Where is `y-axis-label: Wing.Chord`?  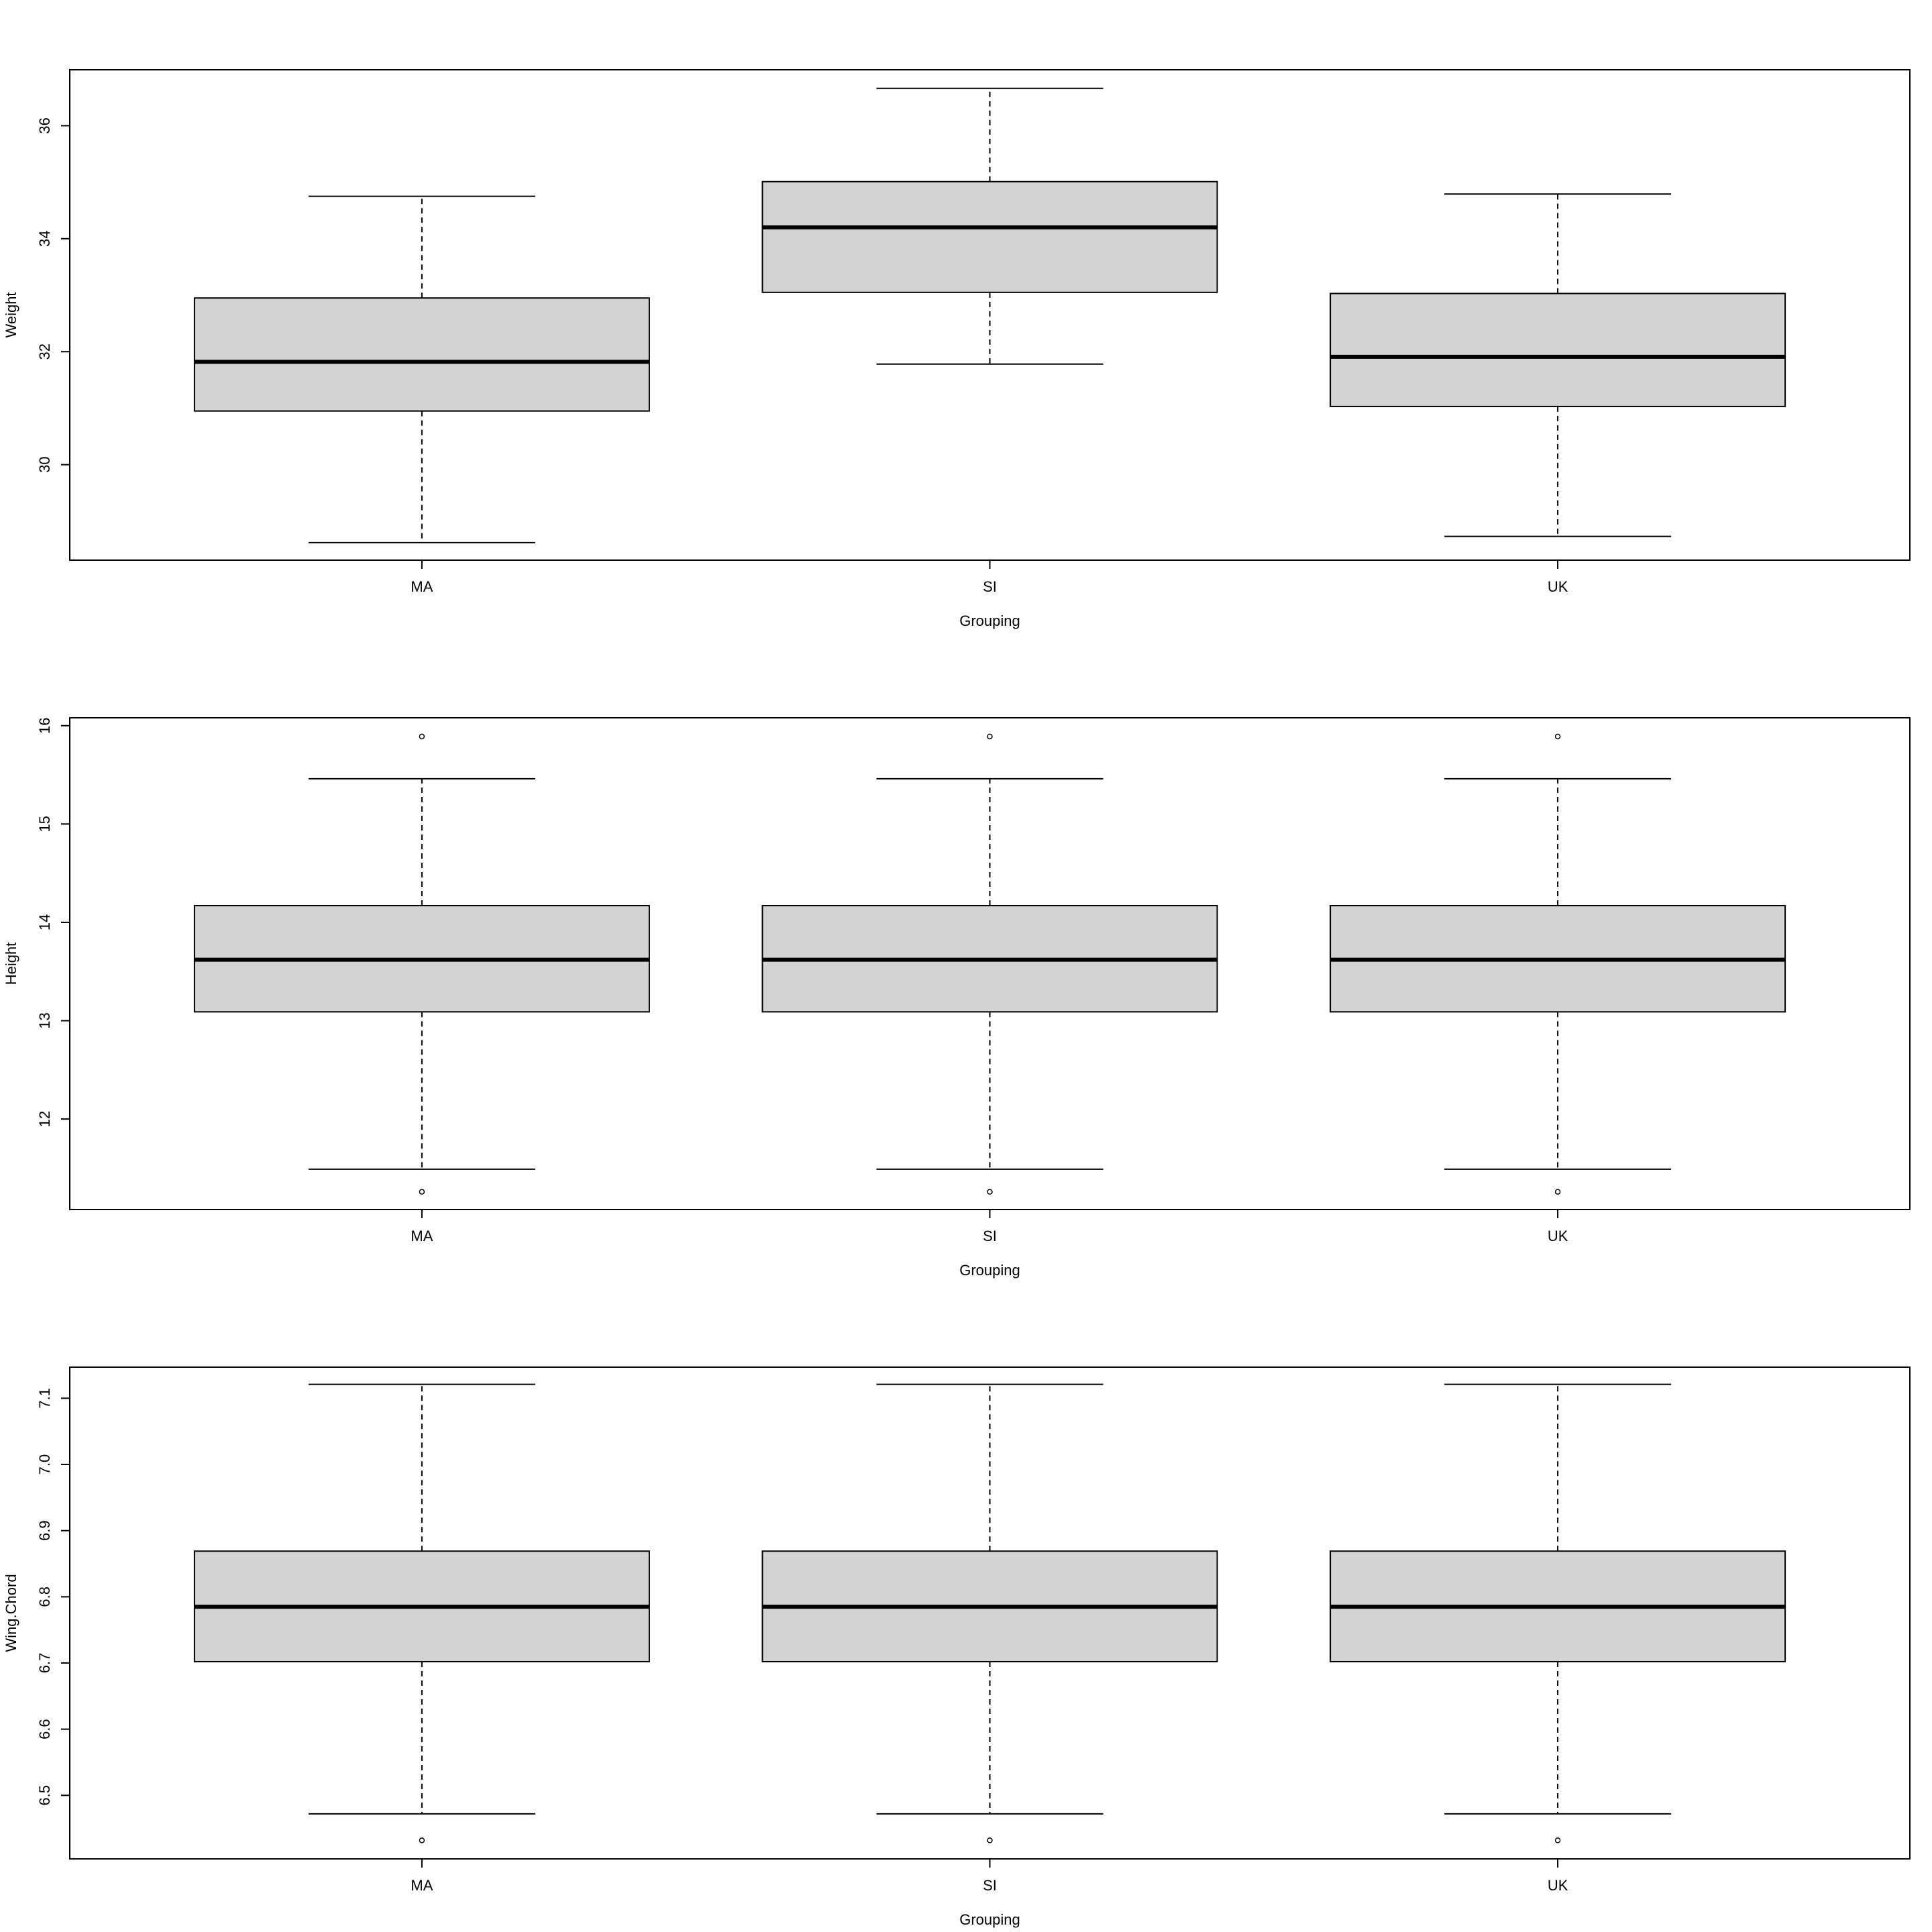
y-axis-label: Wing.Chord is located at coordinates (11, 1613).